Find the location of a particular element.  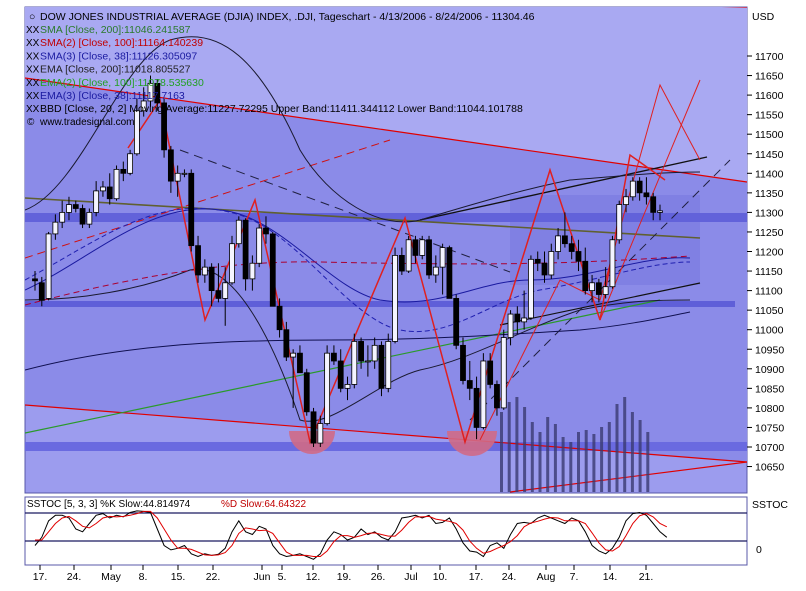

x-tick-label: 21. is located at coordinates (646, 577).